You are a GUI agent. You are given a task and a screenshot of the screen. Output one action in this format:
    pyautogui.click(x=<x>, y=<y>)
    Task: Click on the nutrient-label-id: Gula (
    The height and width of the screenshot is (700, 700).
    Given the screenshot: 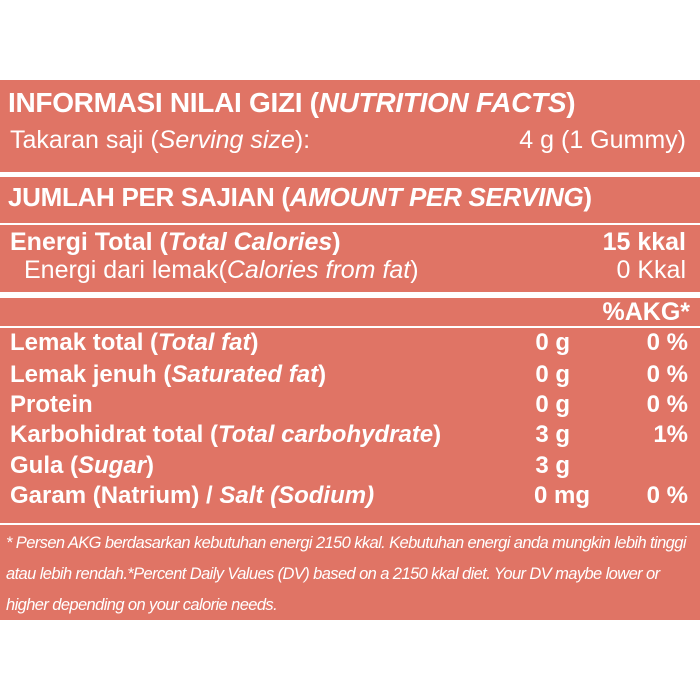 What is the action you would take?
    pyautogui.click(x=44, y=465)
    